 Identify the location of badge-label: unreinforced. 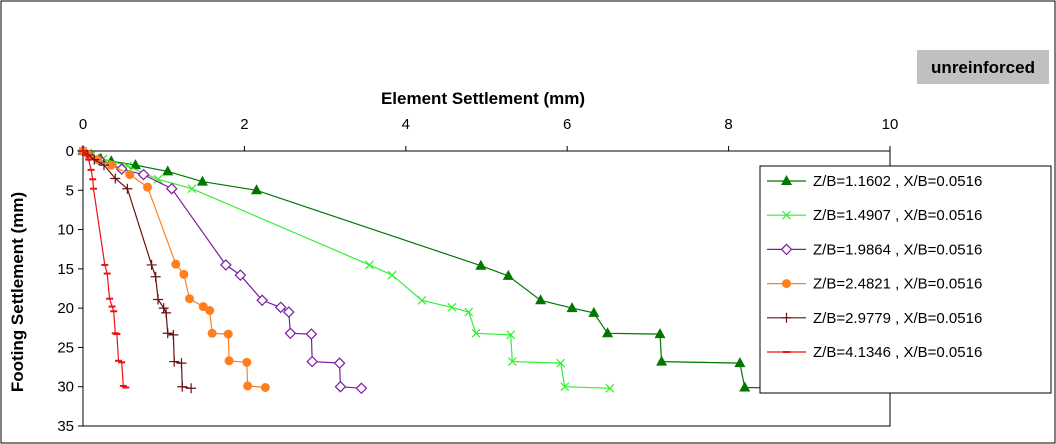
(983, 67).